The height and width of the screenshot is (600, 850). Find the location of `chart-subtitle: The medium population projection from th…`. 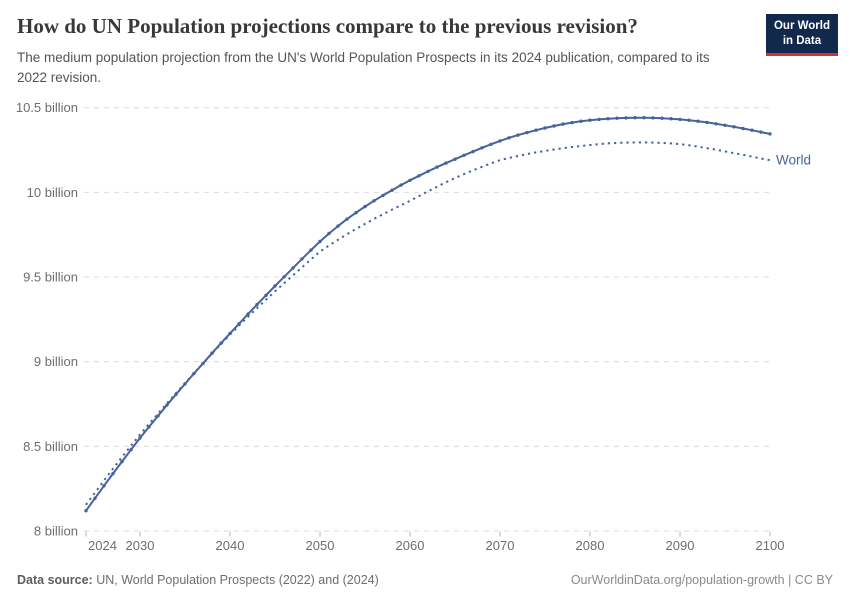

chart-subtitle: The medium population projection from th… is located at coordinates (363, 68).